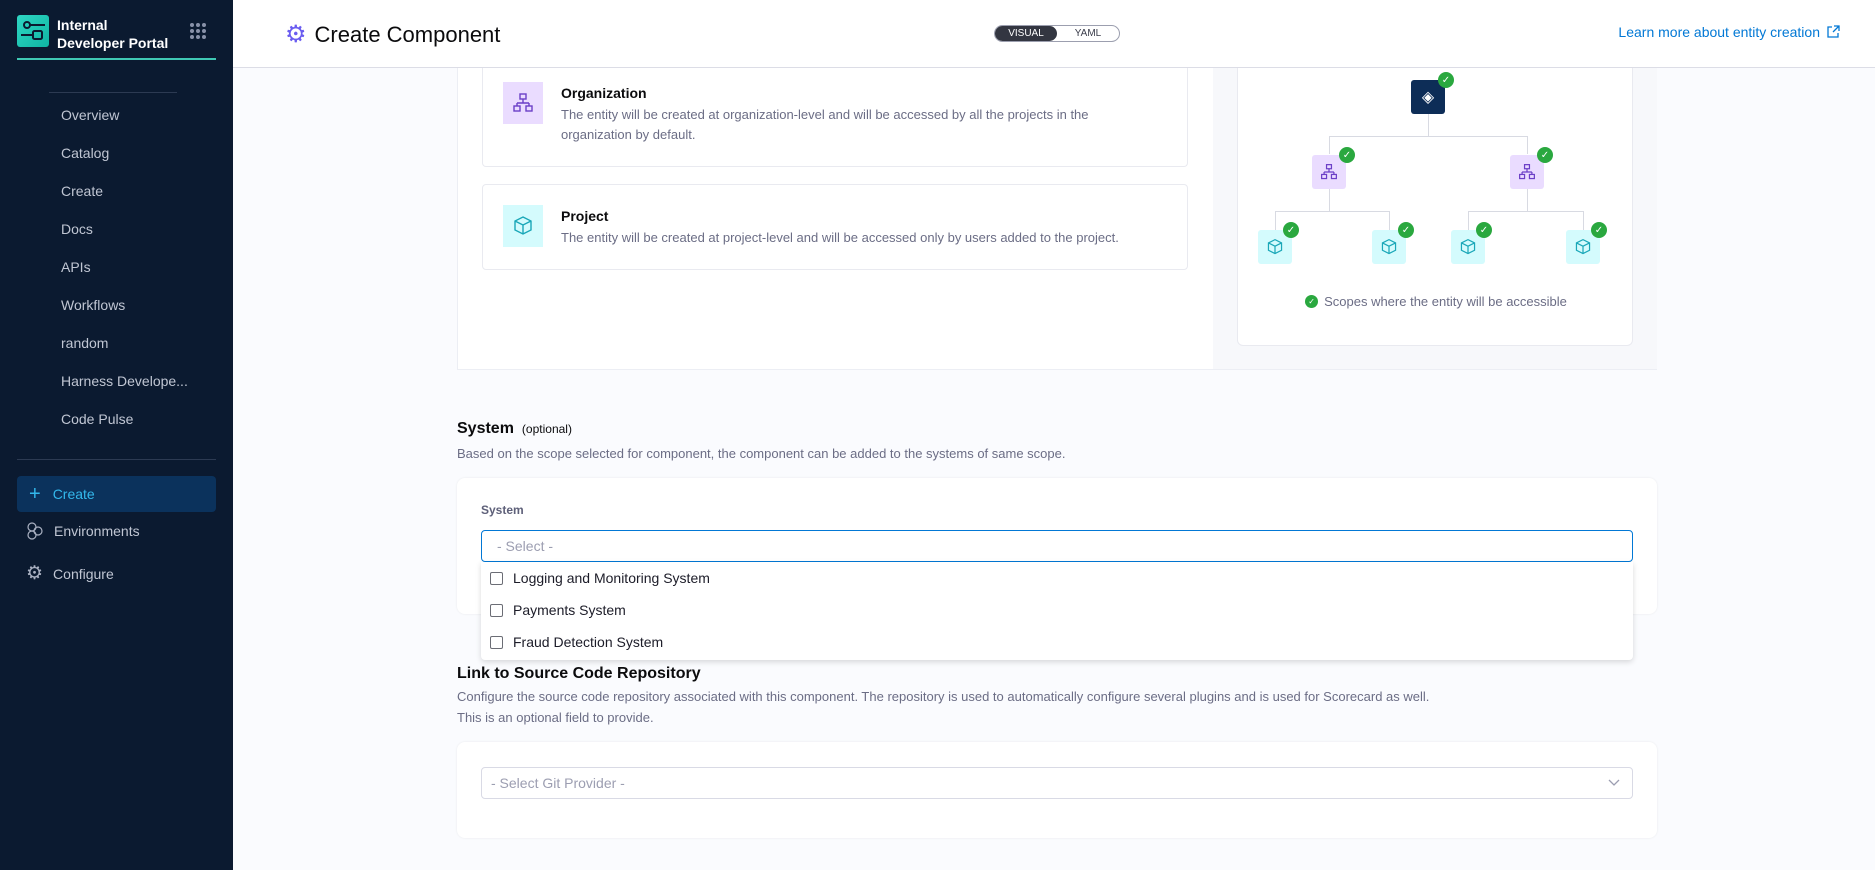 The width and height of the screenshot is (1875, 870). What do you see at coordinates (97, 531) in the screenshot?
I see `environments-label: Environments` at bounding box center [97, 531].